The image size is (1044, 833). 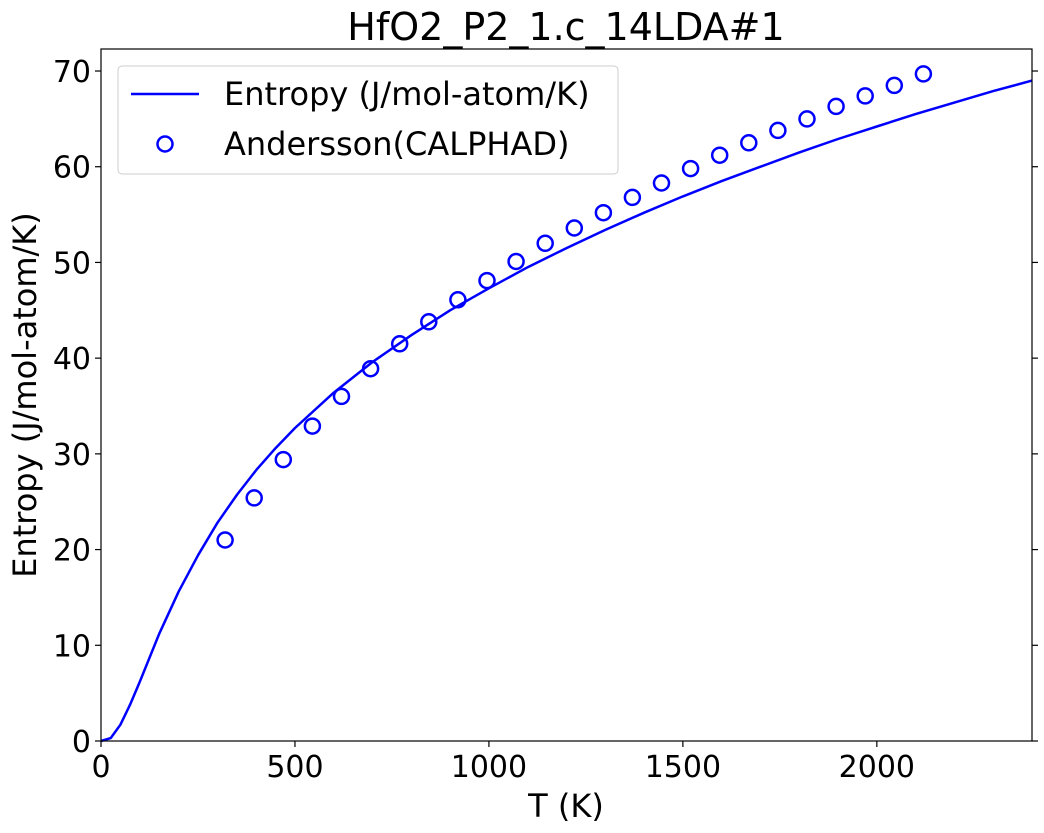 I want to click on y-tick-label: 40, so click(x=72, y=359).